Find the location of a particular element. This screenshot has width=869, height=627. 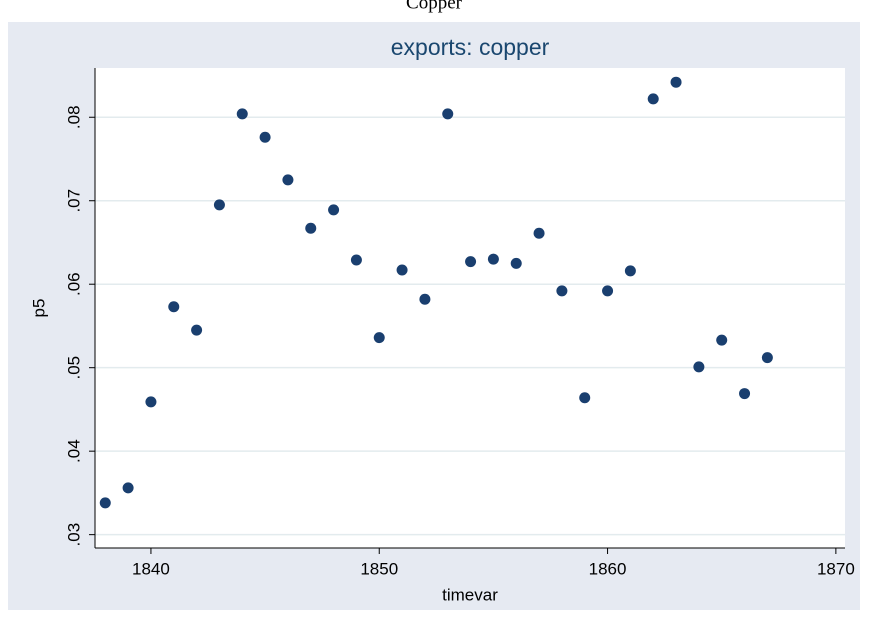

y-tick-label: .03 is located at coordinates (73, 535).